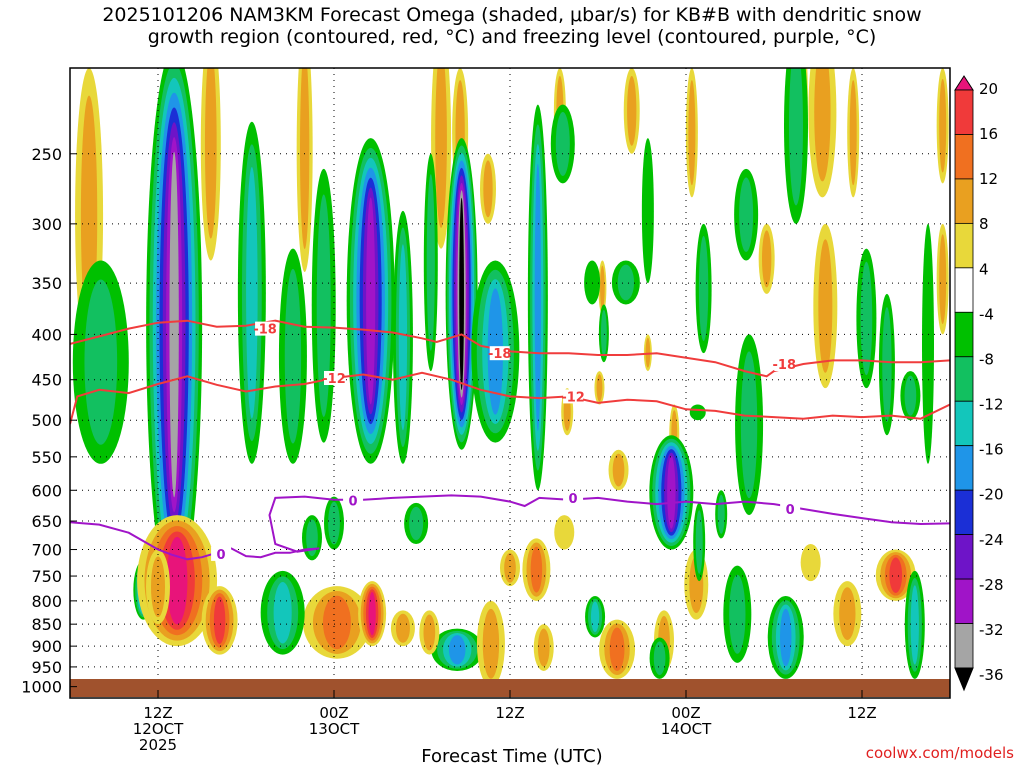 Image resolution: width=1024 pixels, height=768 pixels. What do you see at coordinates (46, 576) in the screenshot?
I see `y-tick-label: 750` at bounding box center [46, 576].